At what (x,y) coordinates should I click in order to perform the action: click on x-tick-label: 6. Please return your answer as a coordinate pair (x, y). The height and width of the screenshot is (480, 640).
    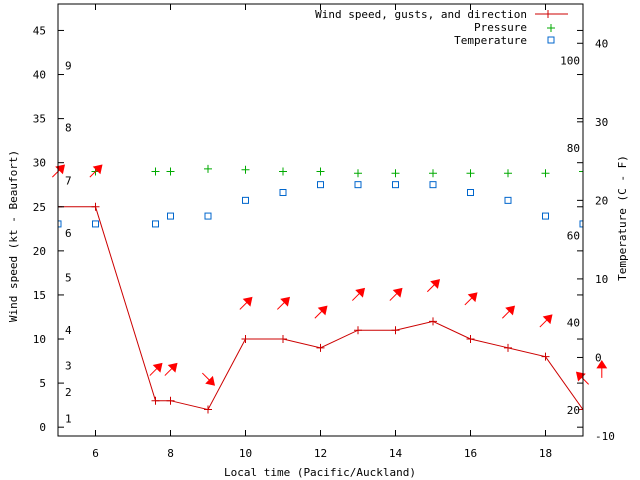
    Looking at the image, I should click on (95, 453).